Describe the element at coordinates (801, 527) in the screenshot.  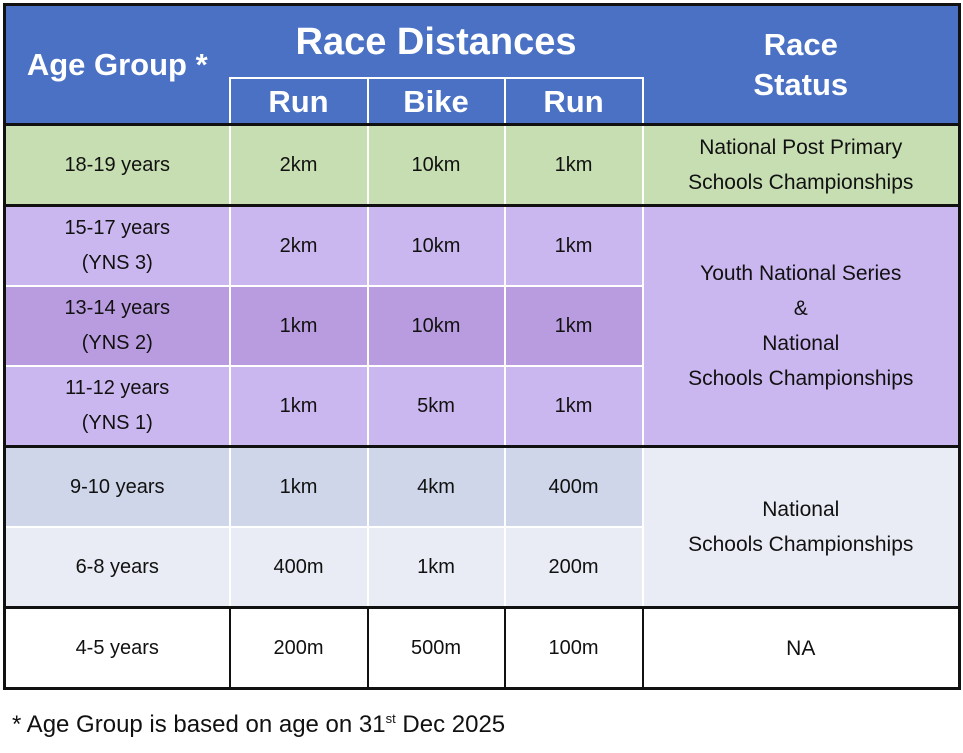
I see `status-cell: National Schools Championships` at that location.